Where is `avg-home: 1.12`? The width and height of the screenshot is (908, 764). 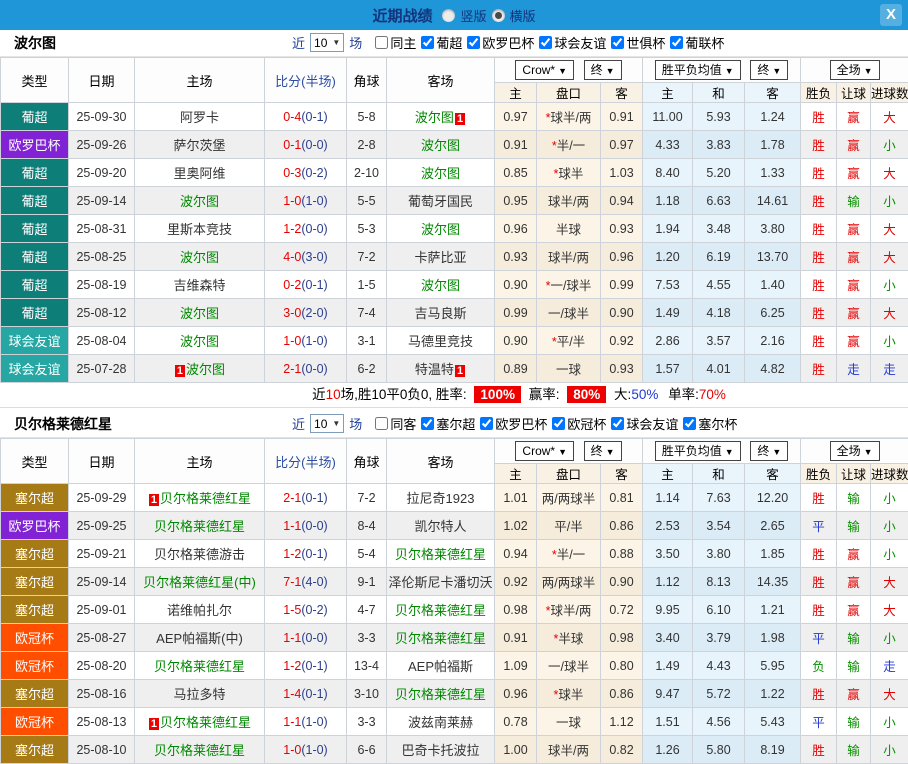
avg-home: 1.12 is located at coordinates (668, 582).